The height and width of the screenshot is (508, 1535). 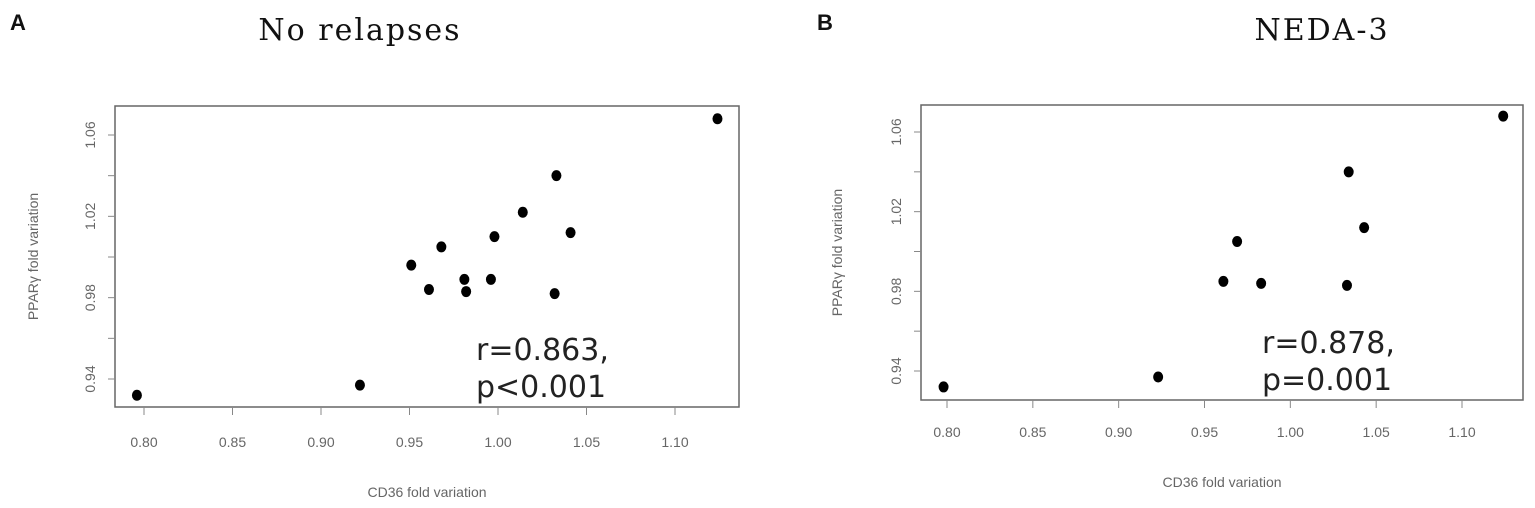 I want to click on panel-letter: A, so click(x=18, y=22).